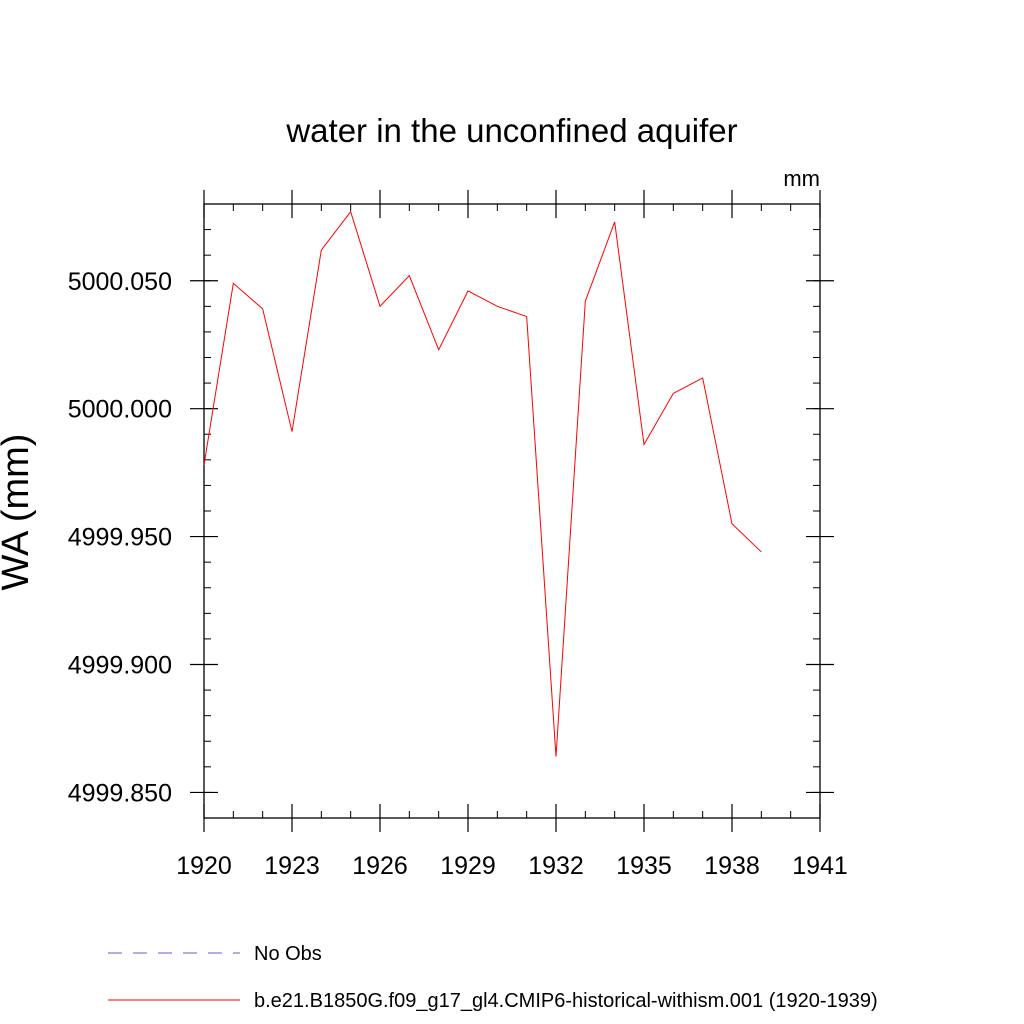 This screenshot has width=1024, height=1024. I want to click on x-tick-label: 1935, so click(644, 866).